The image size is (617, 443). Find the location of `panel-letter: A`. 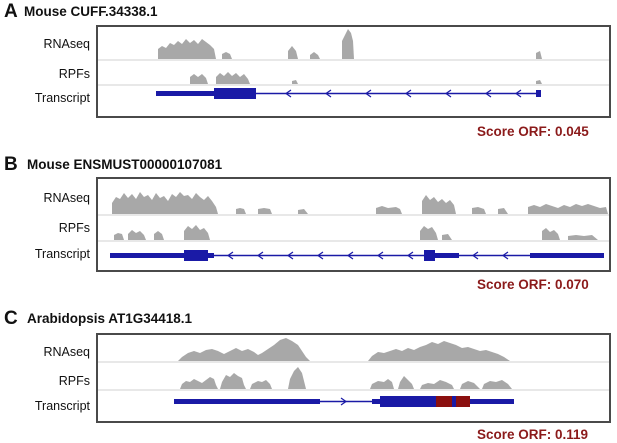

panel-letter: A is located at coordinates (11, 11).